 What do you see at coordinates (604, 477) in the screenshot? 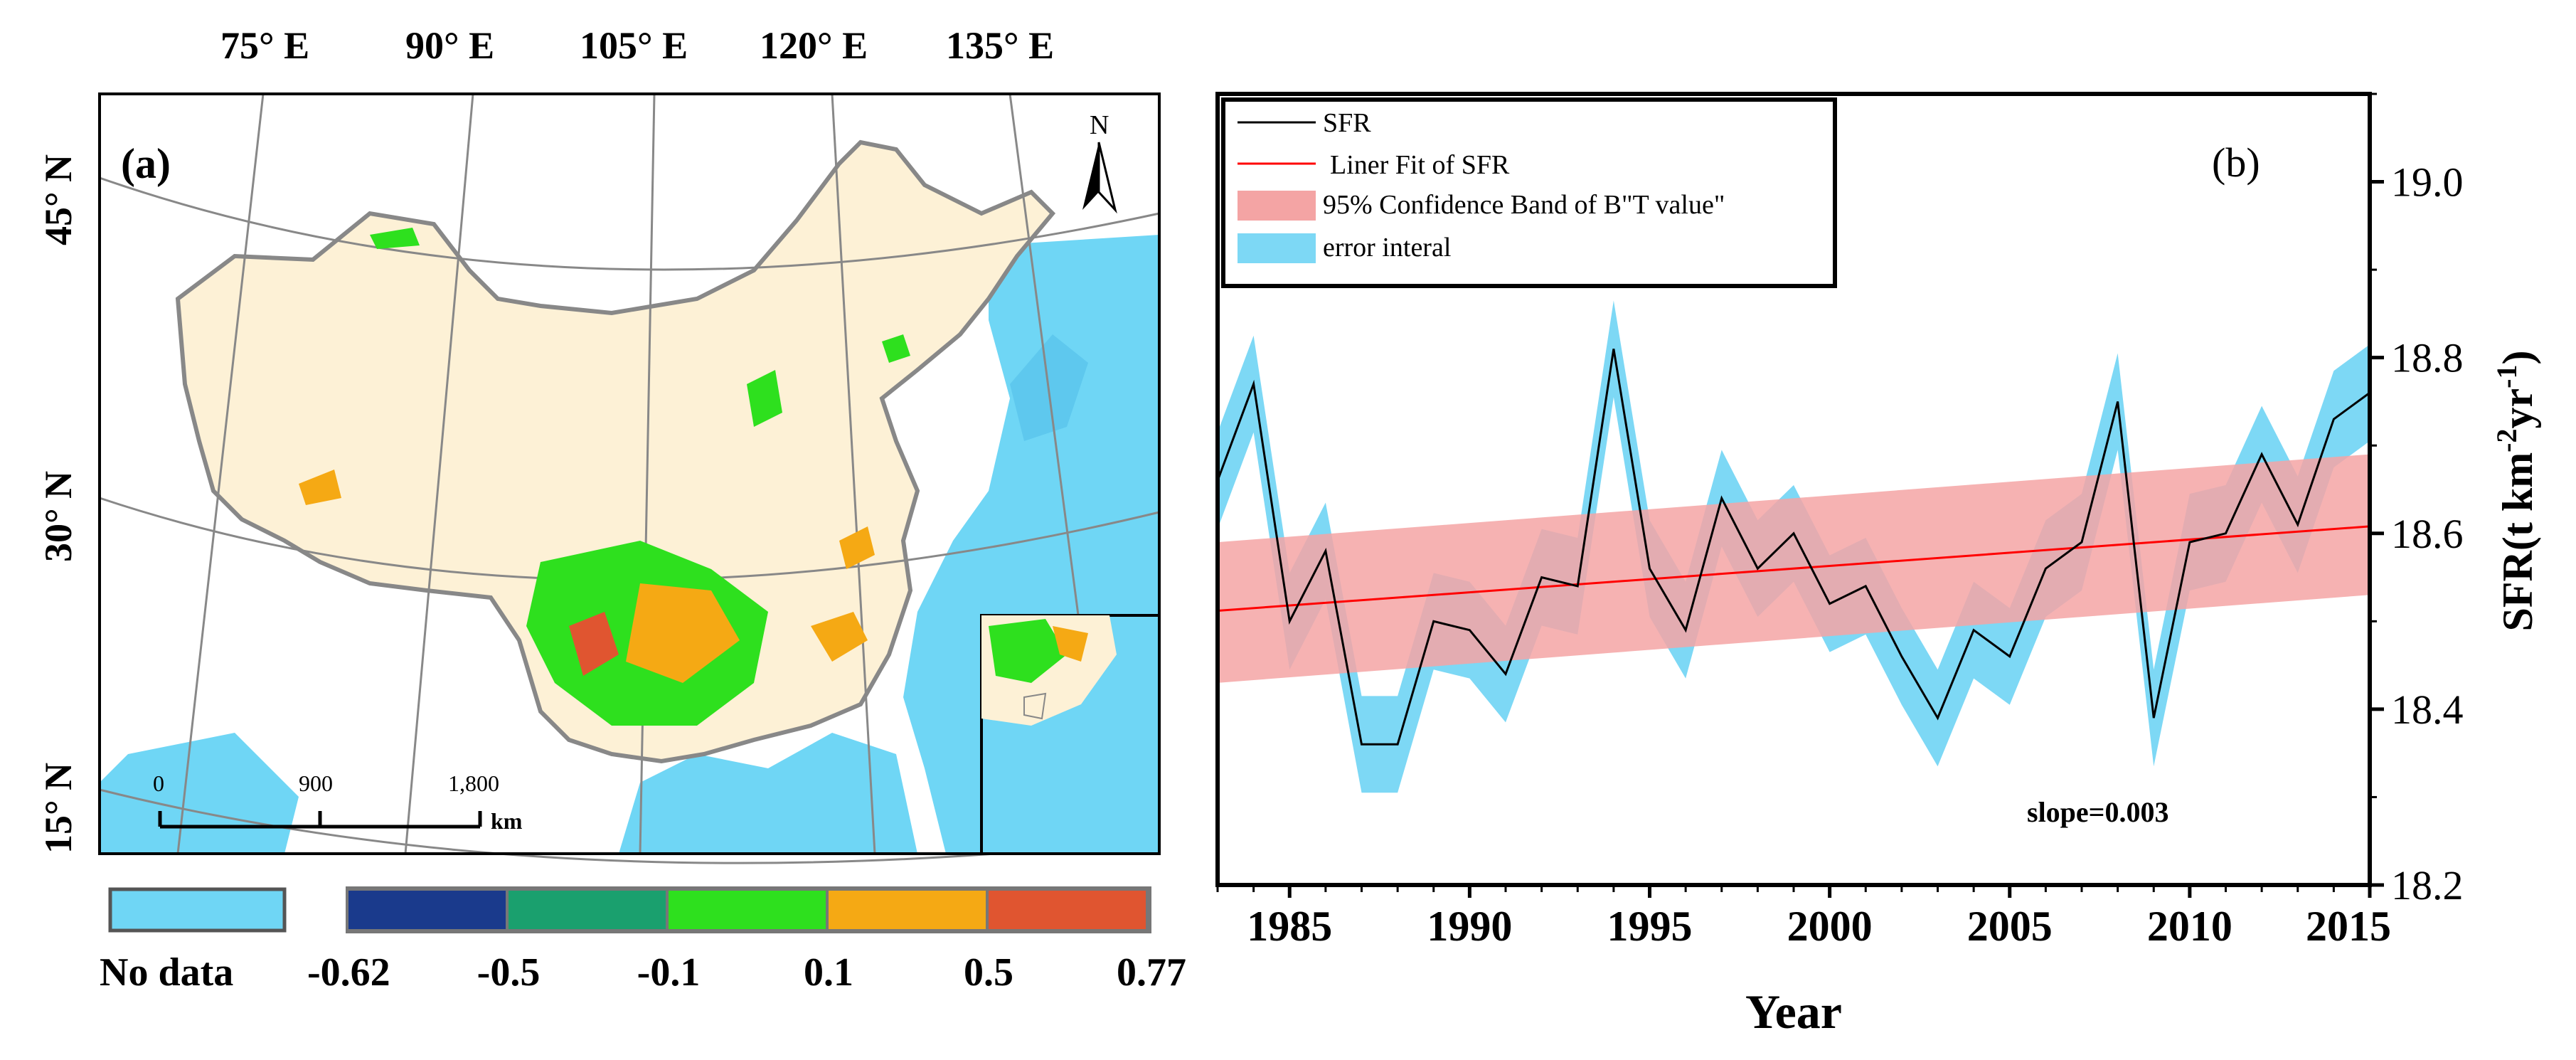
I see `trend-patches` at bounding box center [604, 477].